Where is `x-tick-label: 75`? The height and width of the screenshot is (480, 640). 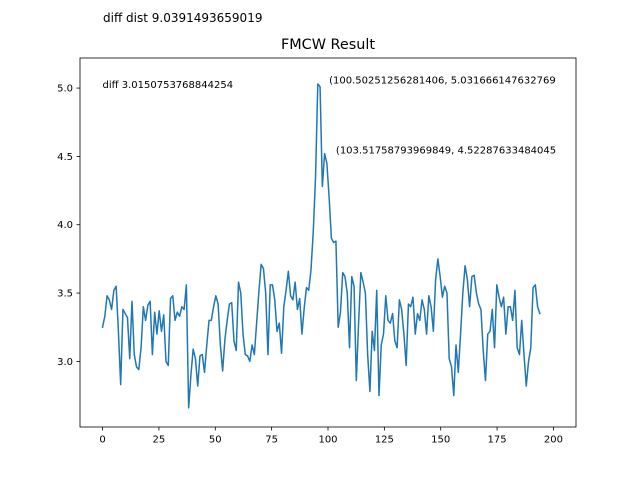
x-tick-label: 75 is located at coordinates (271, 440).